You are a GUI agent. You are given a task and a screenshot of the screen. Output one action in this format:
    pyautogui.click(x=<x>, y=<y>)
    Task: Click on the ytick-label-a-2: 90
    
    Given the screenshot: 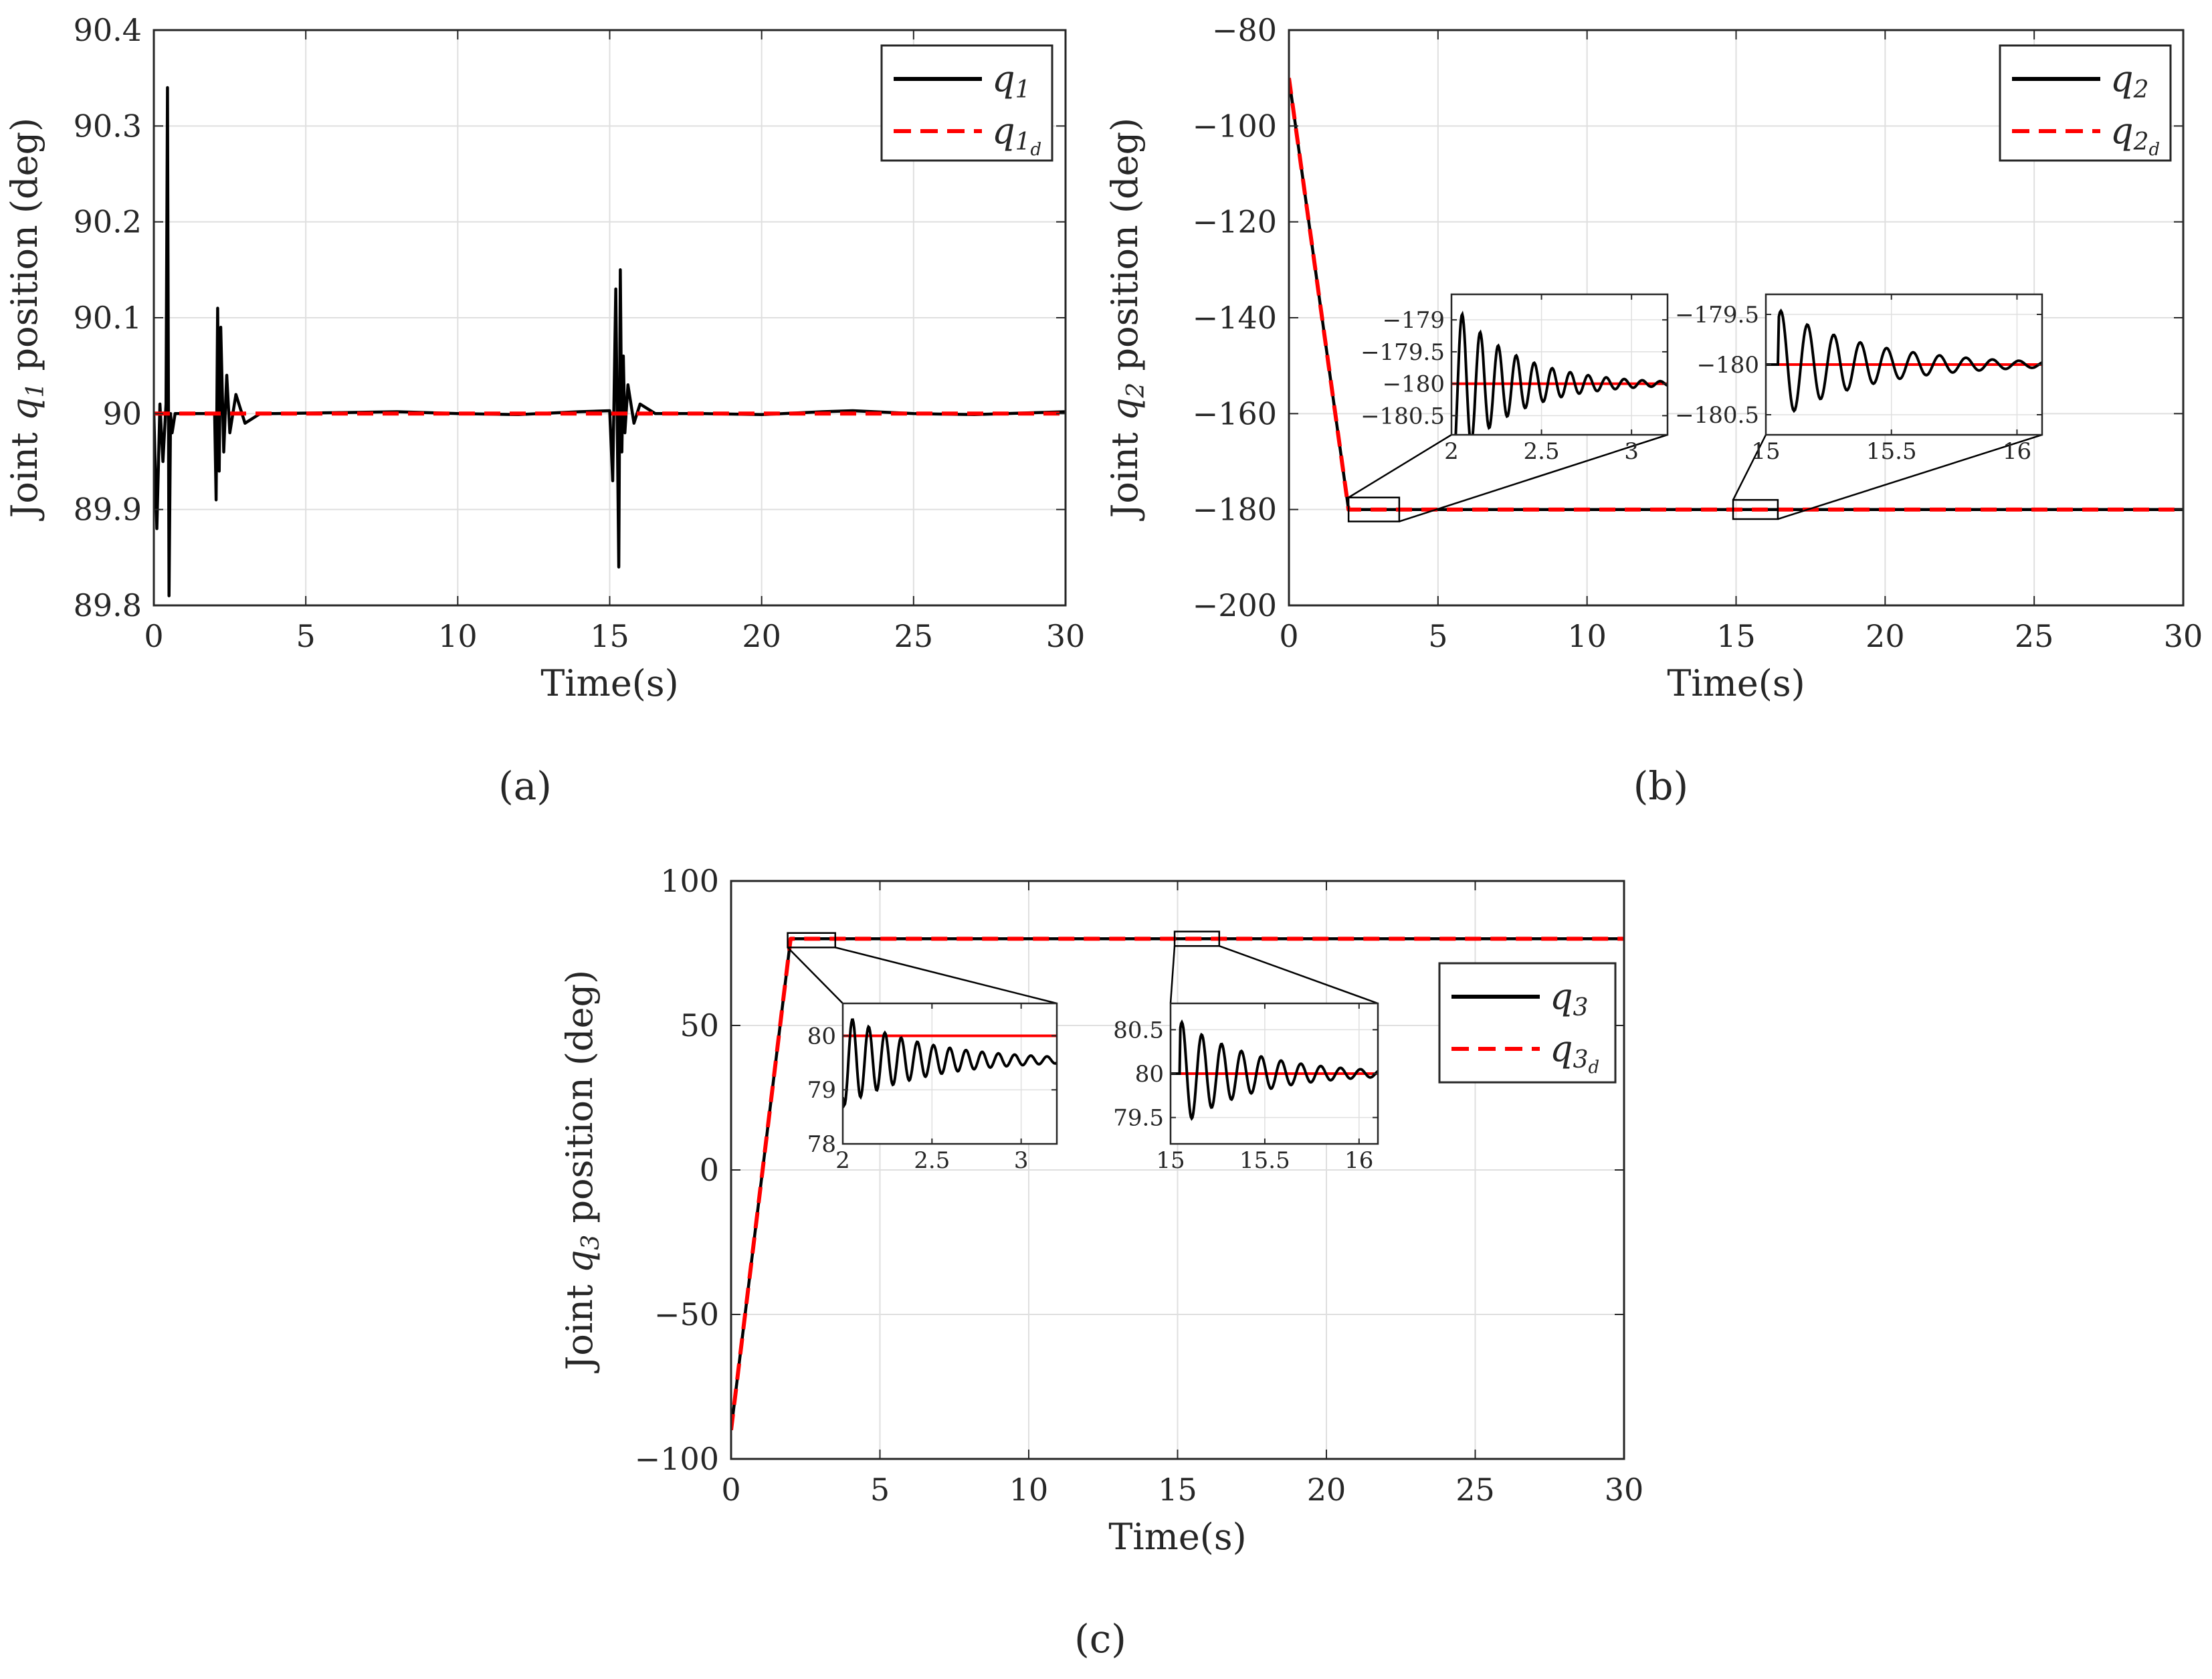 What is the action you would take?
    pyautogui.click(x=122, y=413)
    